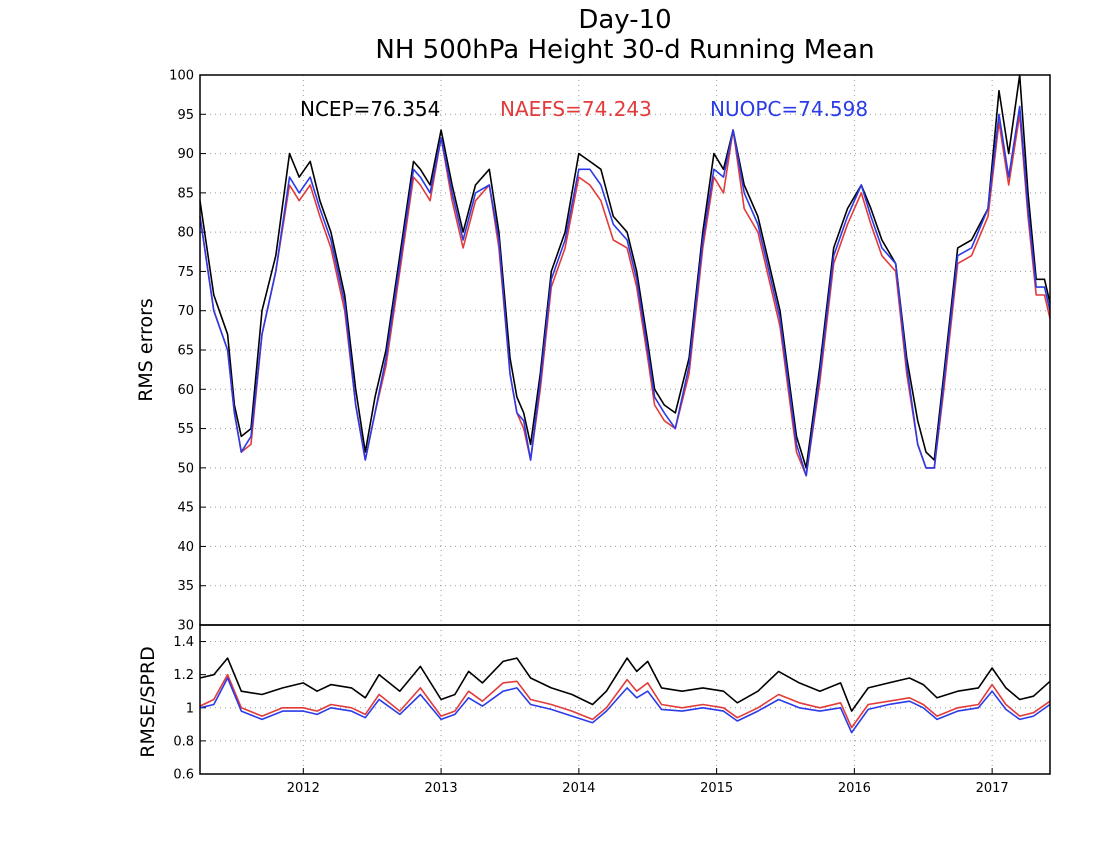  What do you see at coordinates (716, 788) in the screenshot?
I see `x-tick-label: 2015` at bounding box center [716, 788].